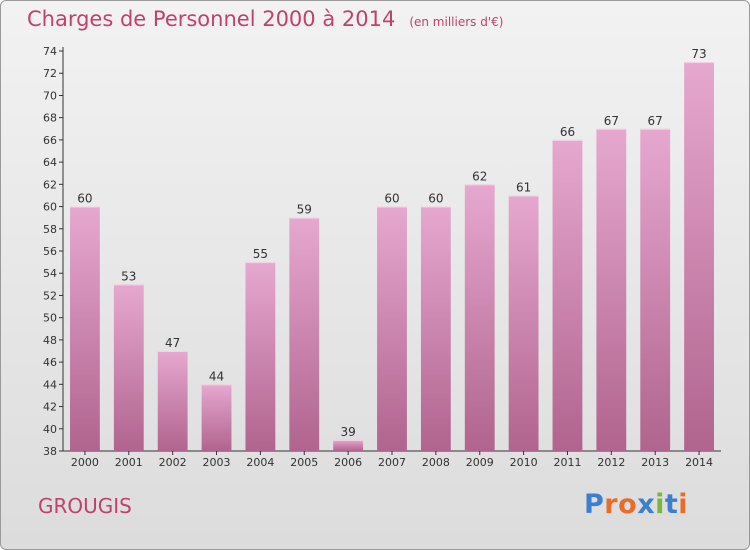 Image resolution: width=750 pixels, height=550 pixels. What do you see at coordinates (628, 504) in the screenshot?
I see `logo-letter: o` at bounding box center [628, 504].